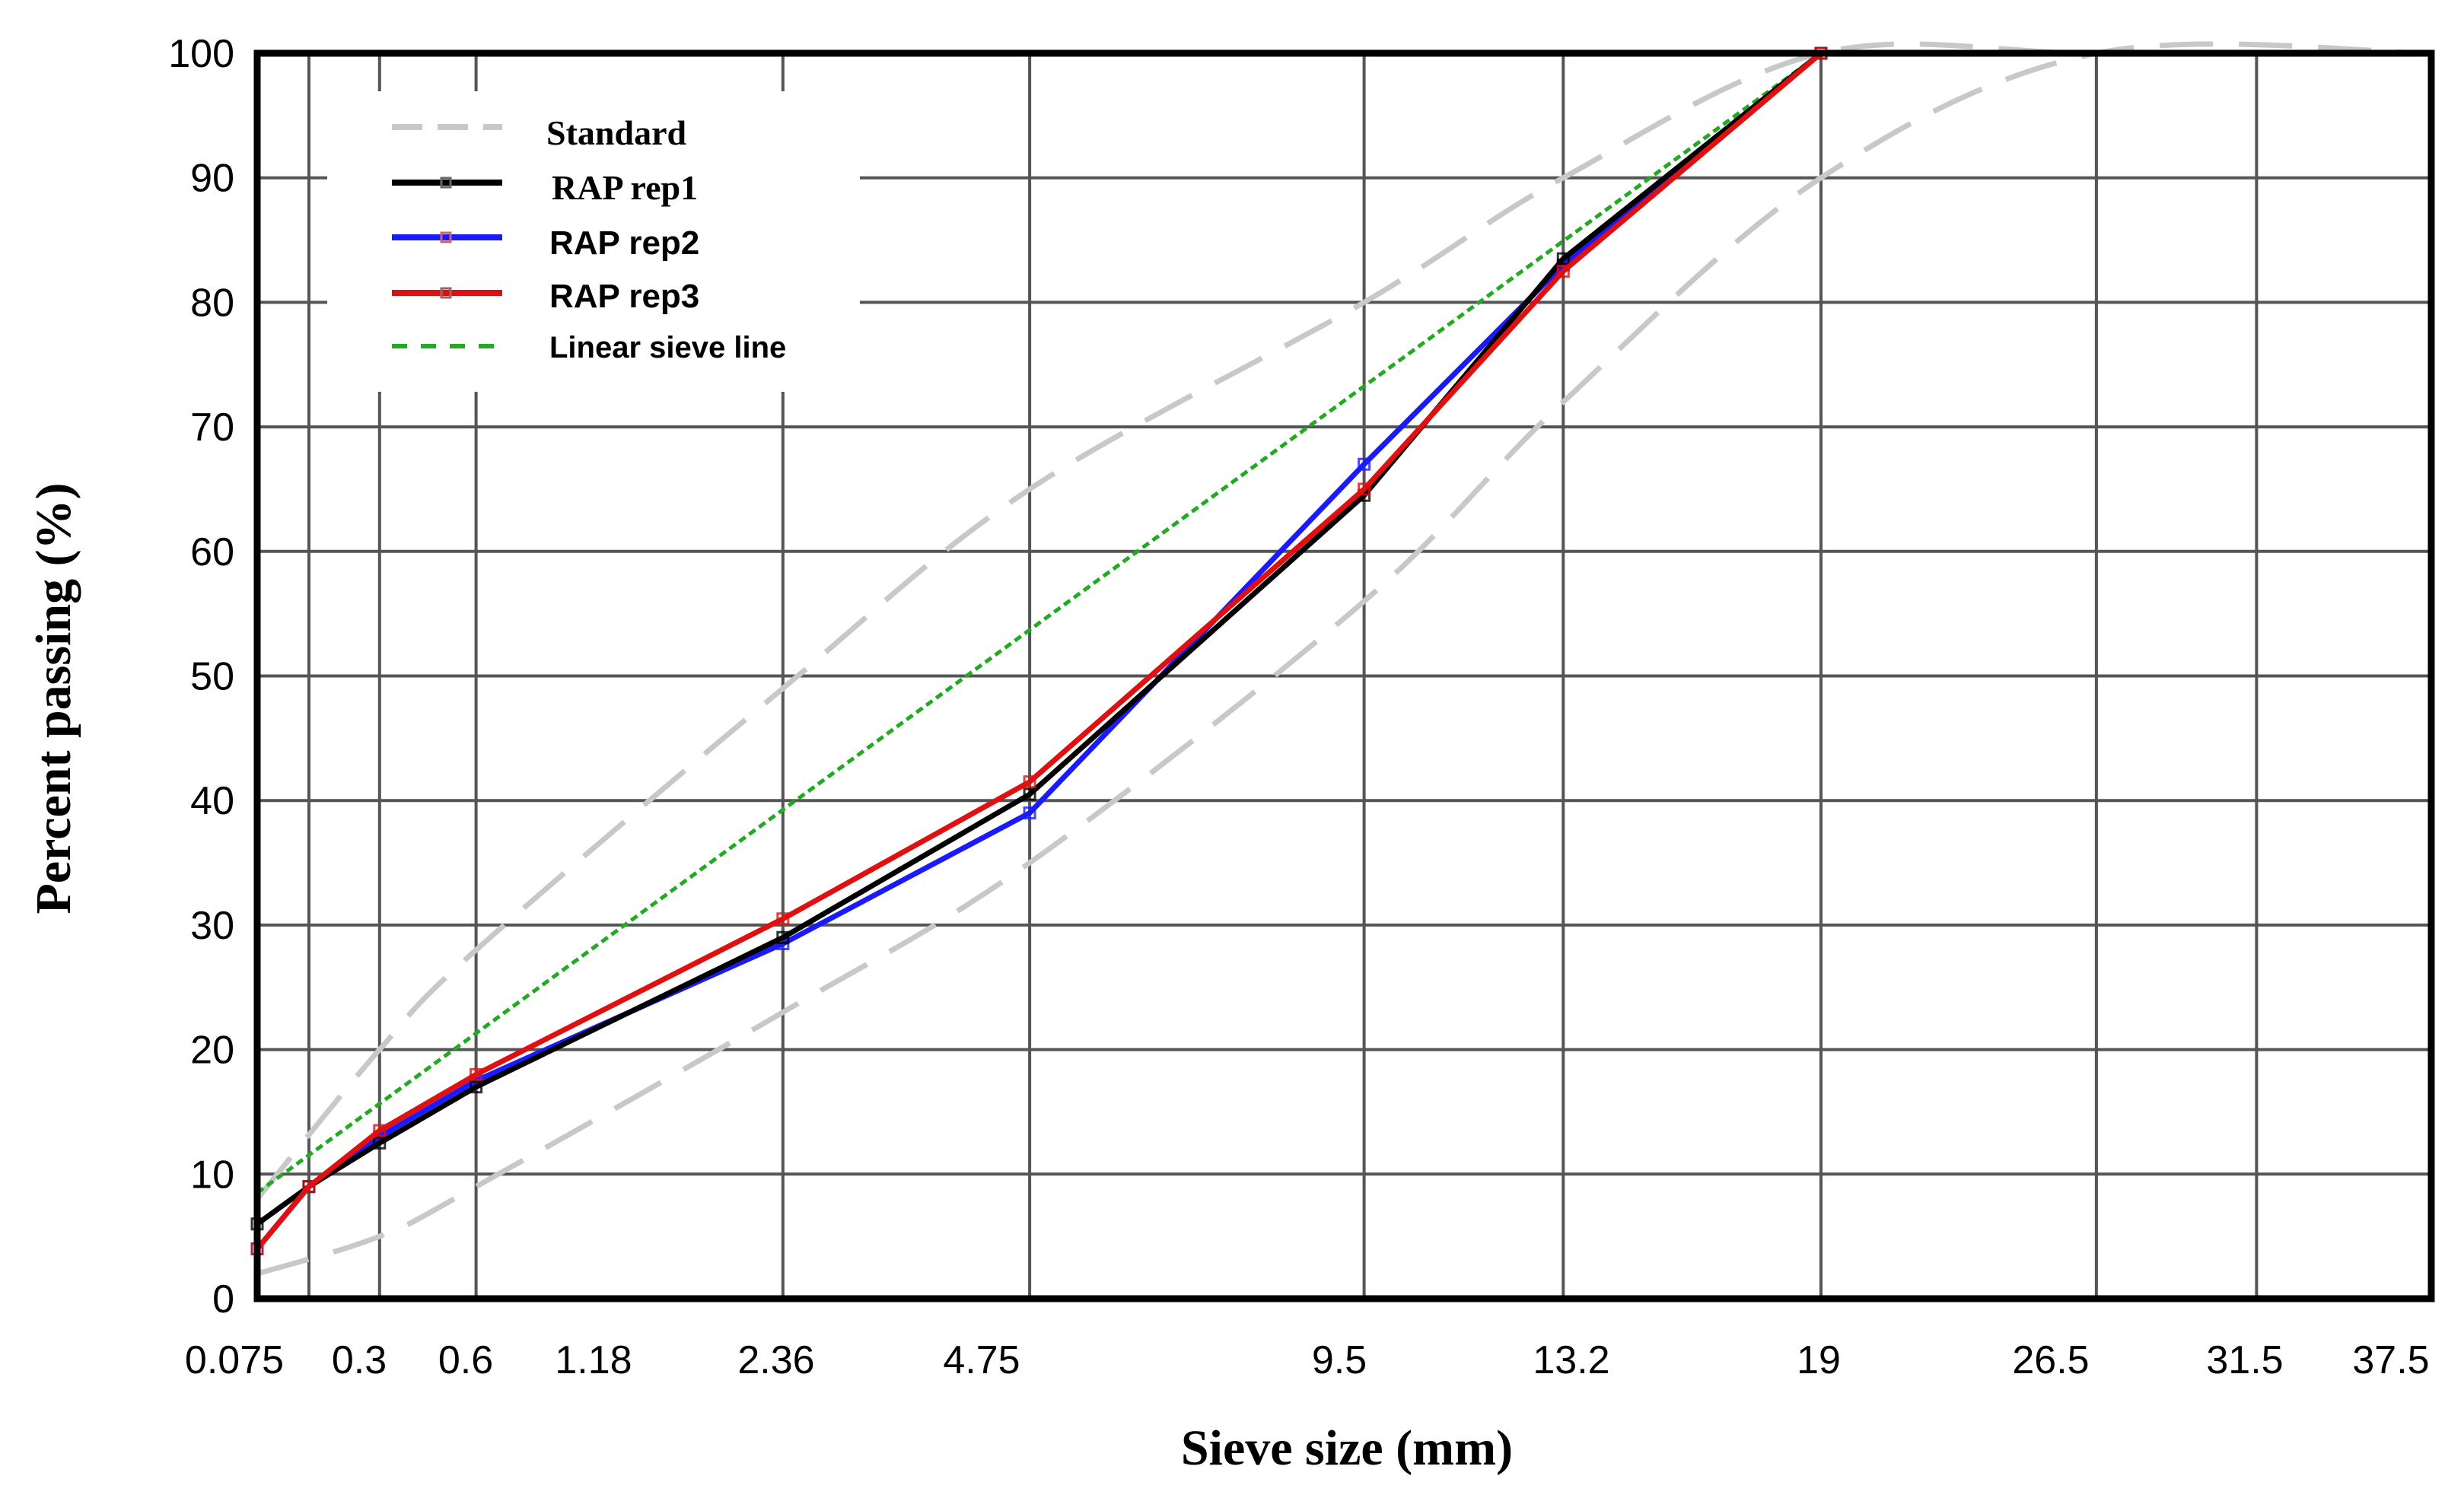  I want to click on x-tick-label: 1.18, so click(593, 1360).